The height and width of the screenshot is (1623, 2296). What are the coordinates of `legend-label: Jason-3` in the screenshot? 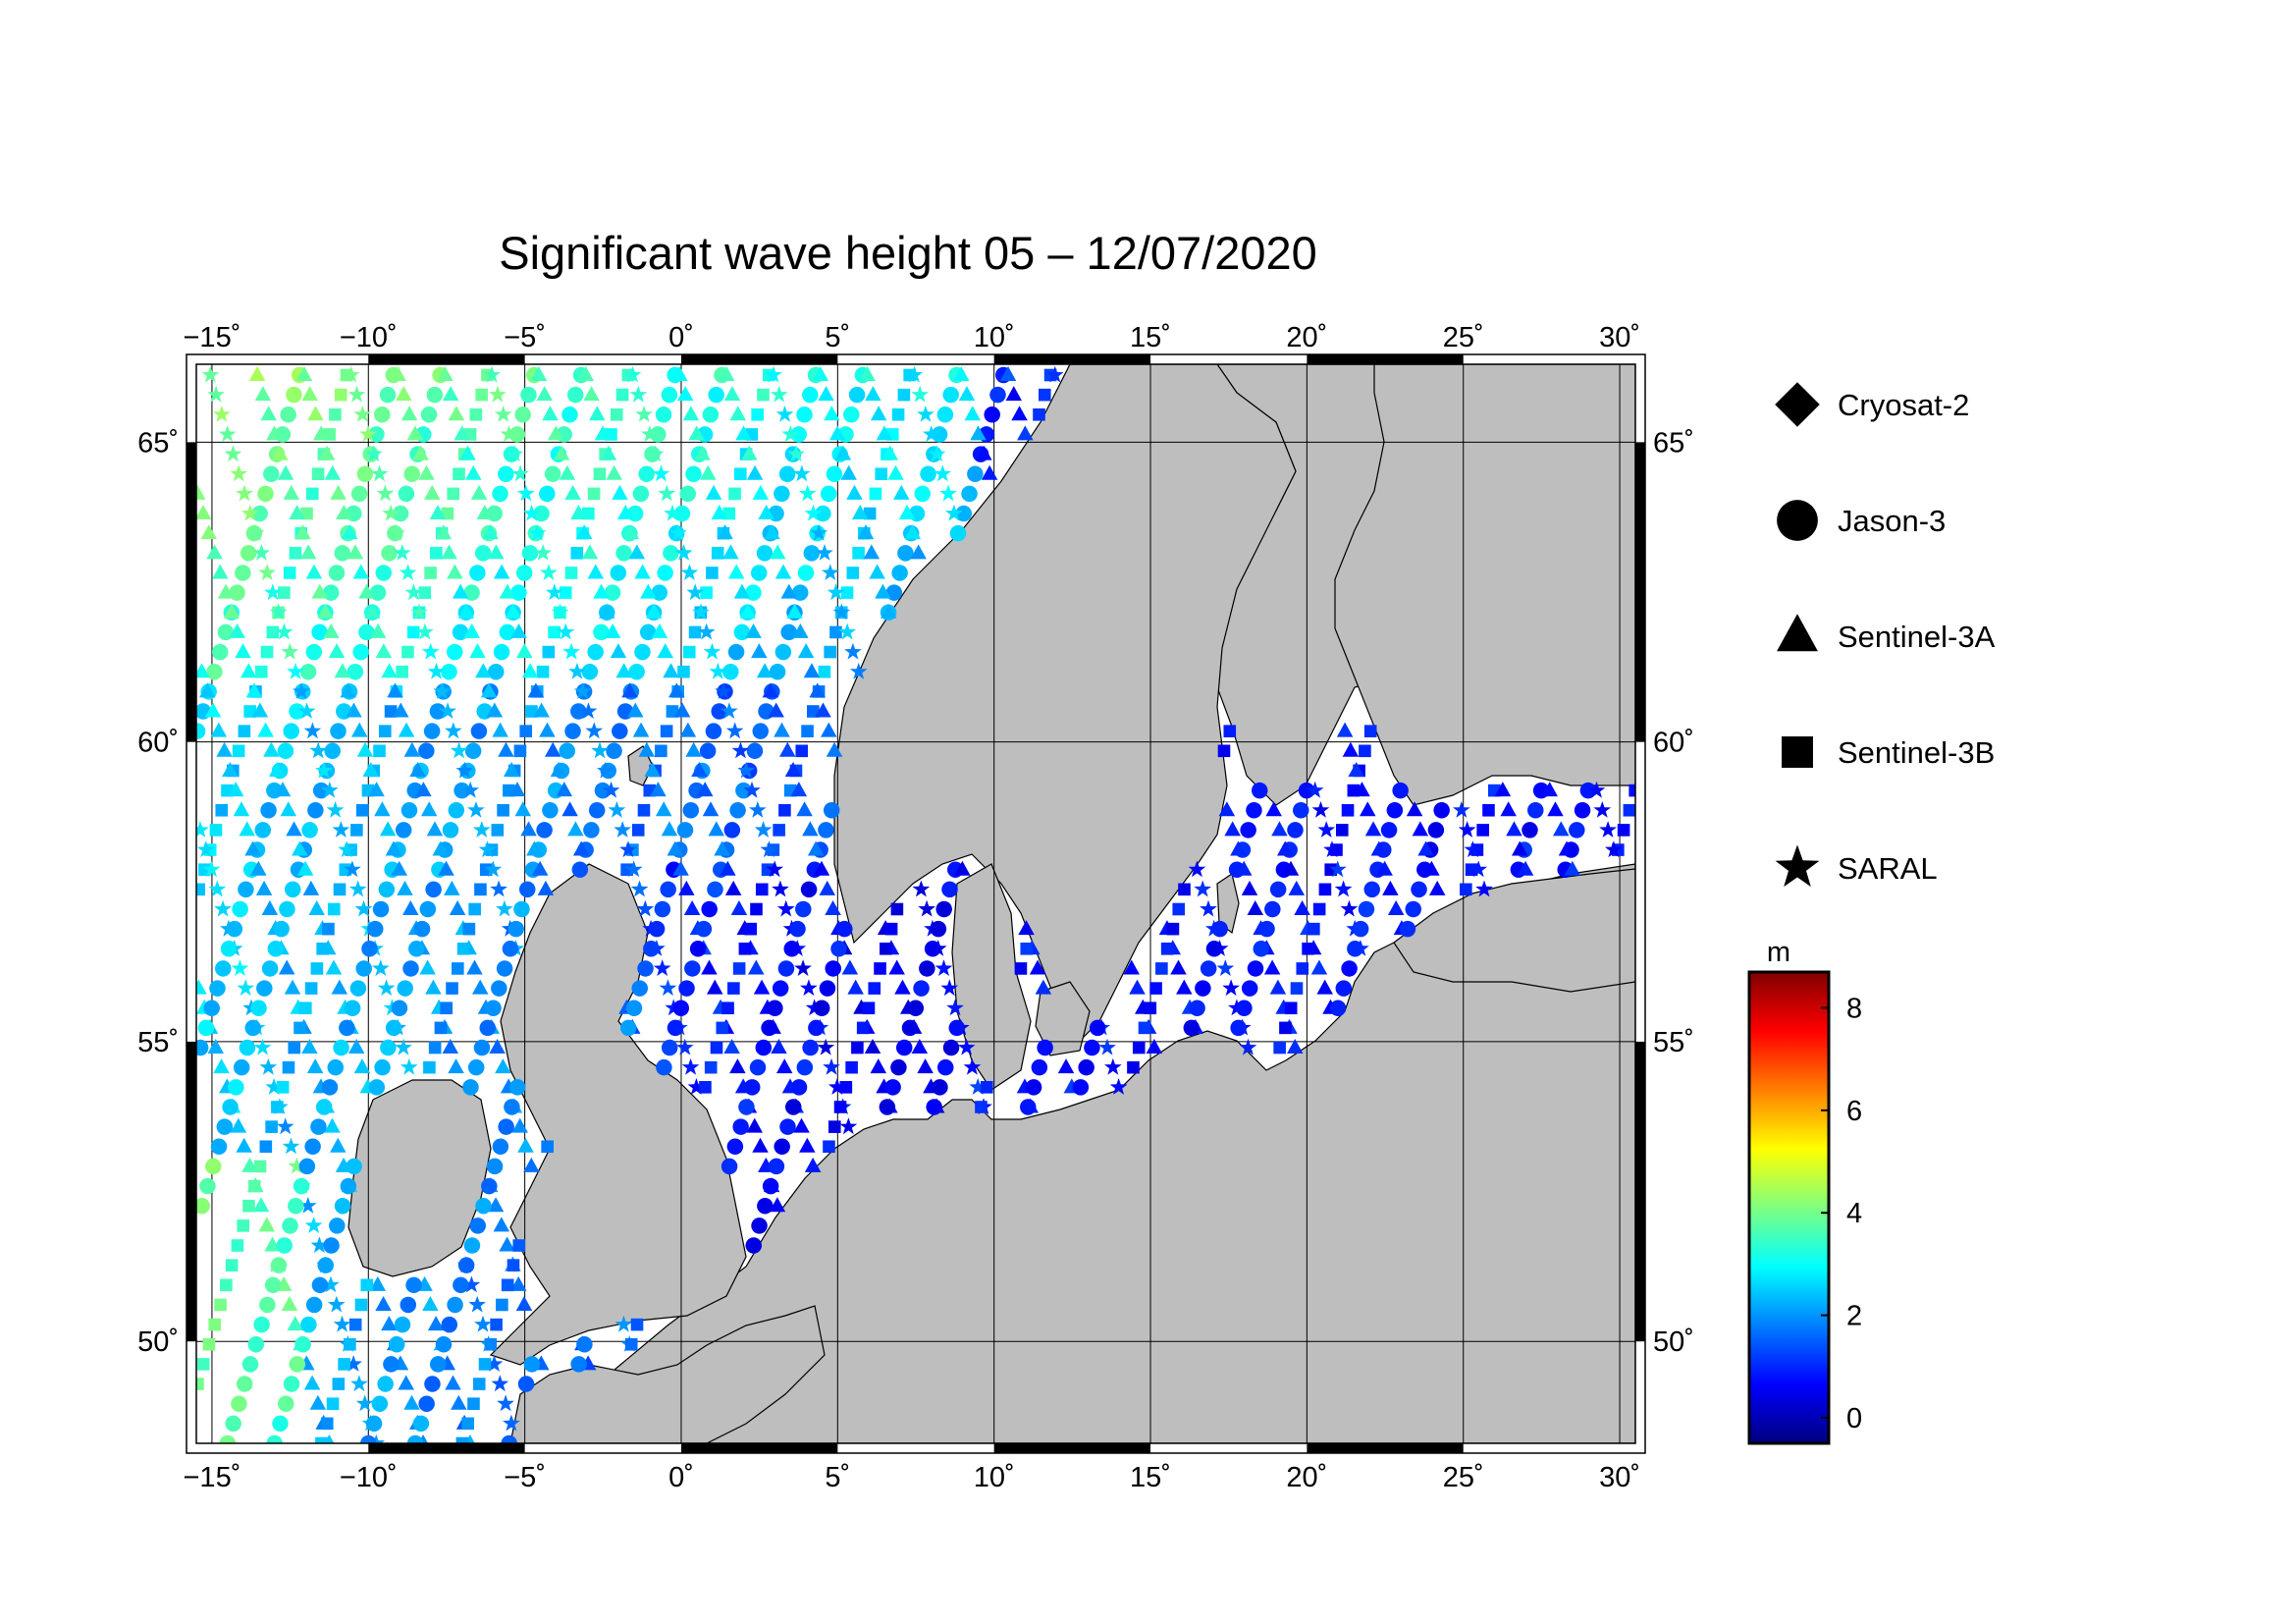 It's located at (1892, 521).